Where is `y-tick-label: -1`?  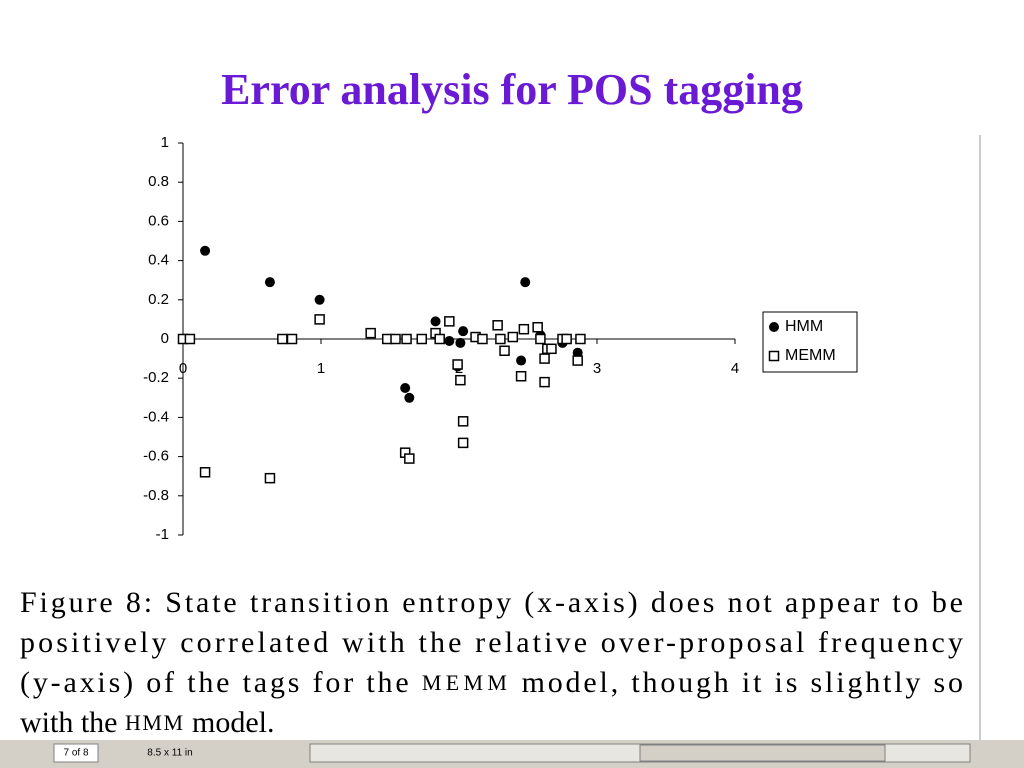 y-tick-label: -1 is located at coordinates (162, 534).